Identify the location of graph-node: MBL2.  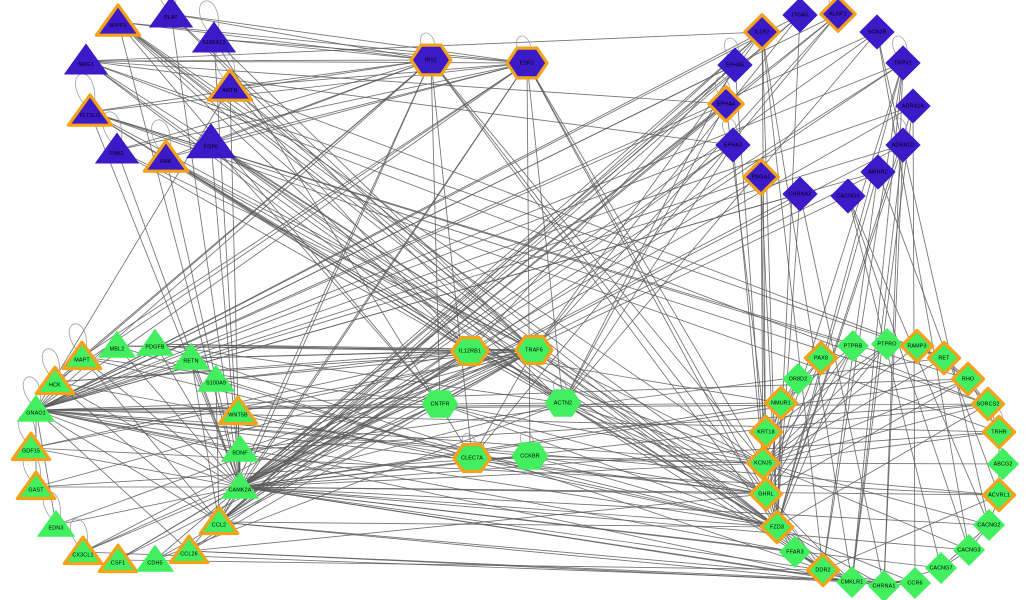
(117, 344).